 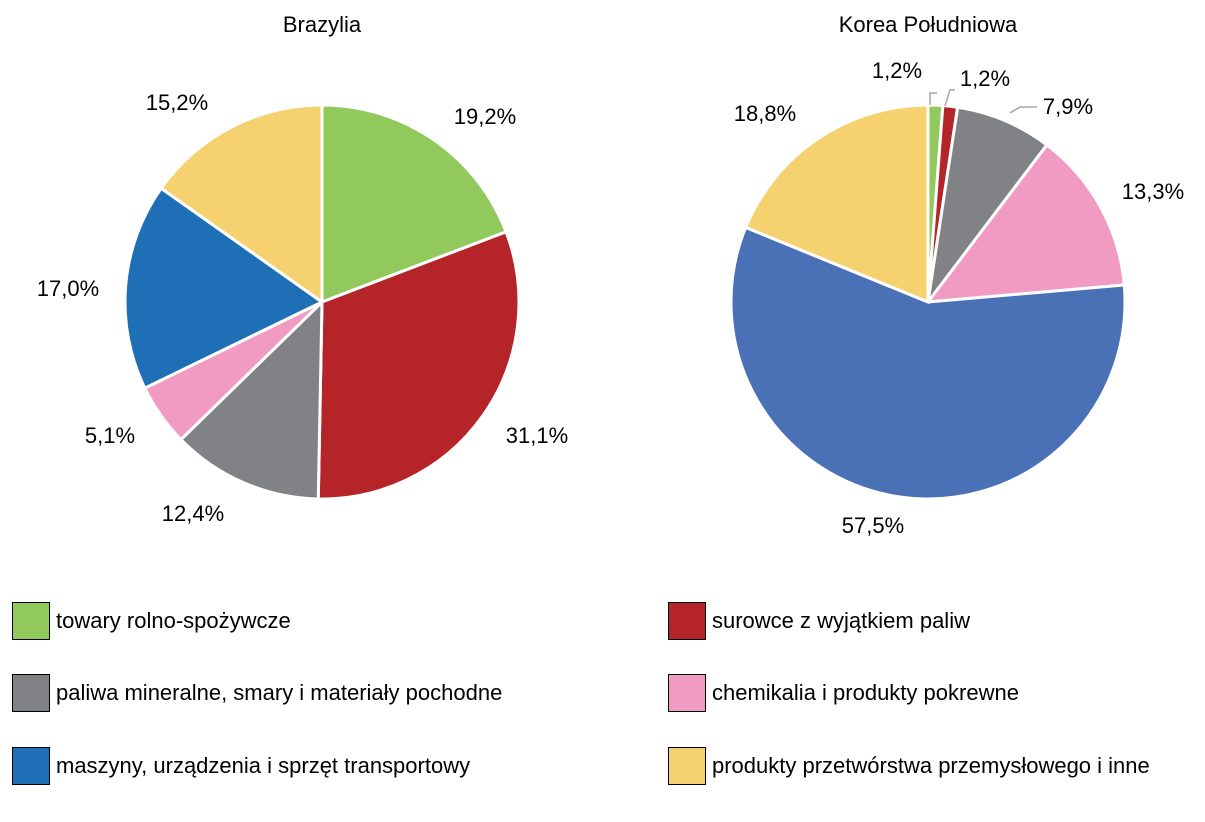 What do you see at coordinates (865, 692) in the screenshot?
I see `legend-label: chemikalia i produkty pokrewne` at bounding box center [865, 692].